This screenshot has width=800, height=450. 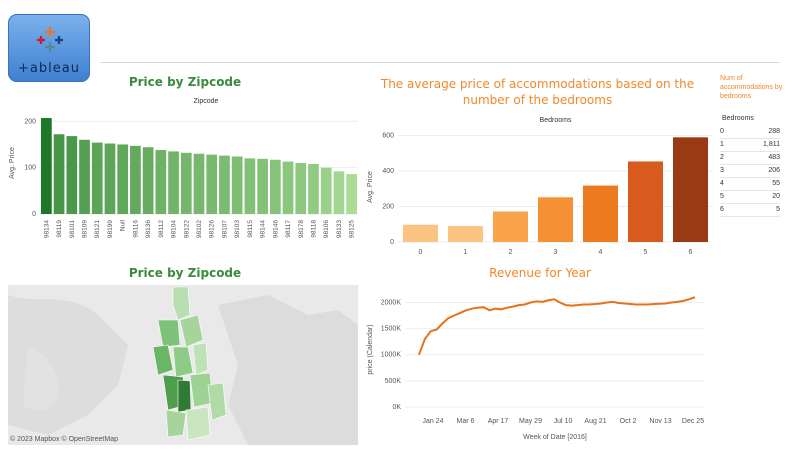 What do you see at coordinates (750, 145) in the screenshot?
I see `num-table-row: 1 1,811` at bounding box center [750, 145].